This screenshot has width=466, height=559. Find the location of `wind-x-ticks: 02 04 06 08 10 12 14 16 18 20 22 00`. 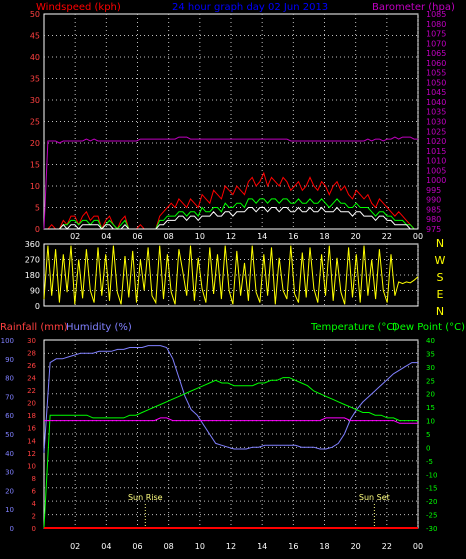

wind-x-ticks: 02 04 06 08 10 12 14 16 18 20 22 00 is located at coordinates (246, 236).